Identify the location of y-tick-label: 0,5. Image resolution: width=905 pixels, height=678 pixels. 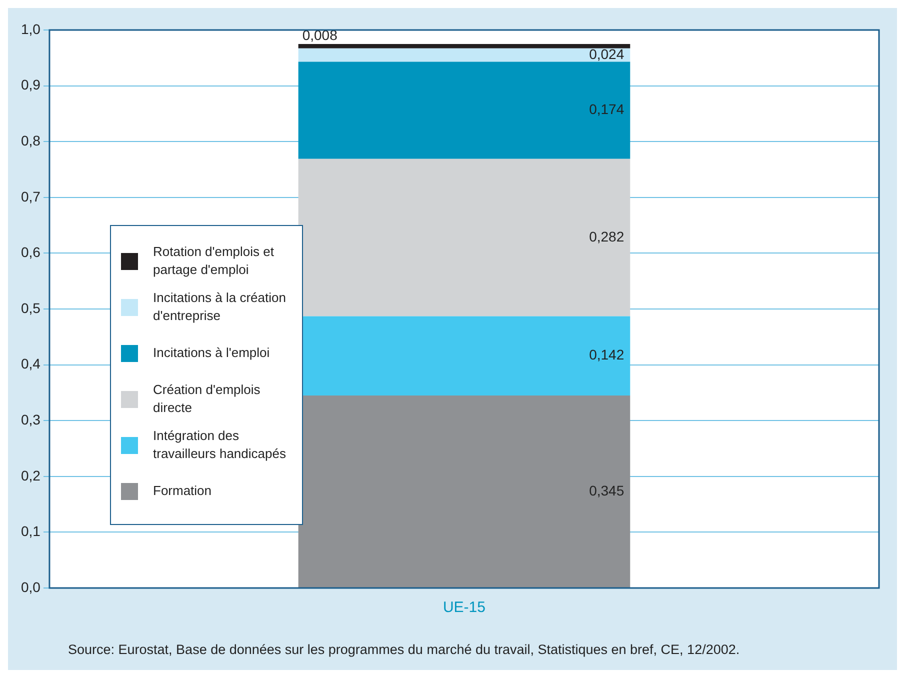
(30, 308).